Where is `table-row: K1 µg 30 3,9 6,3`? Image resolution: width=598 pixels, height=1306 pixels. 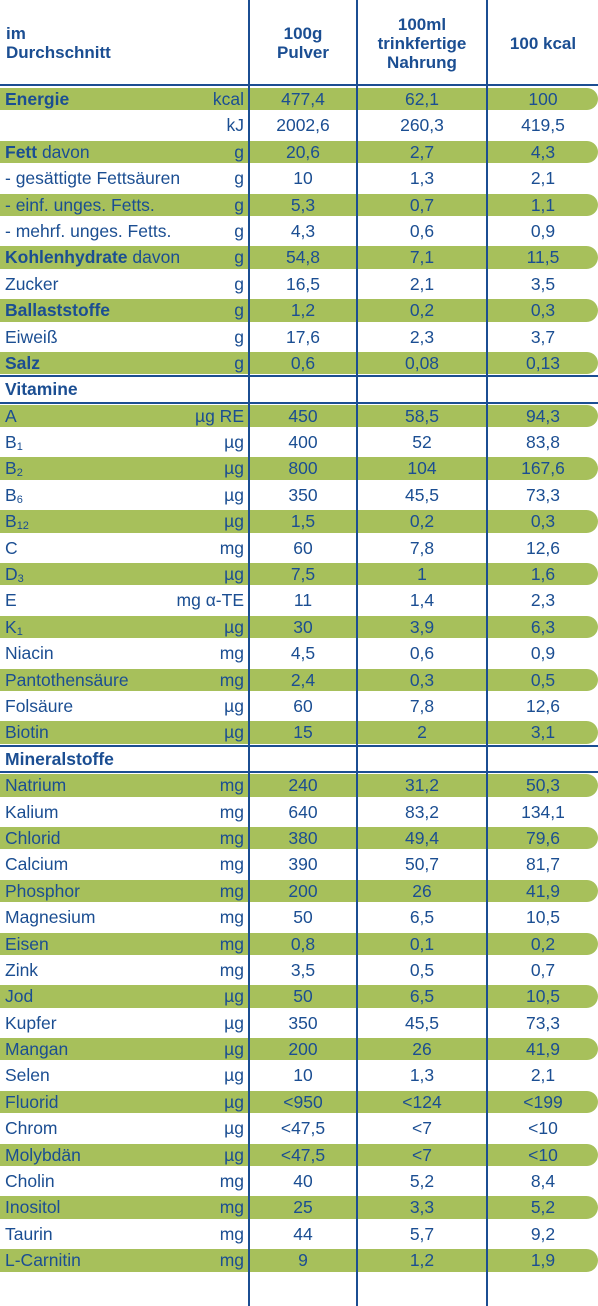
table-row: K1 µg 30 3,9 6,3 is located at coordinates (299, 627).